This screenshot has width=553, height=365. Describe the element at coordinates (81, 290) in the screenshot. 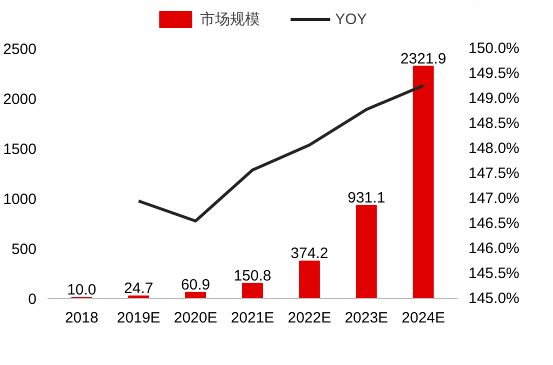

I see `data-label: 10.0` at that location.